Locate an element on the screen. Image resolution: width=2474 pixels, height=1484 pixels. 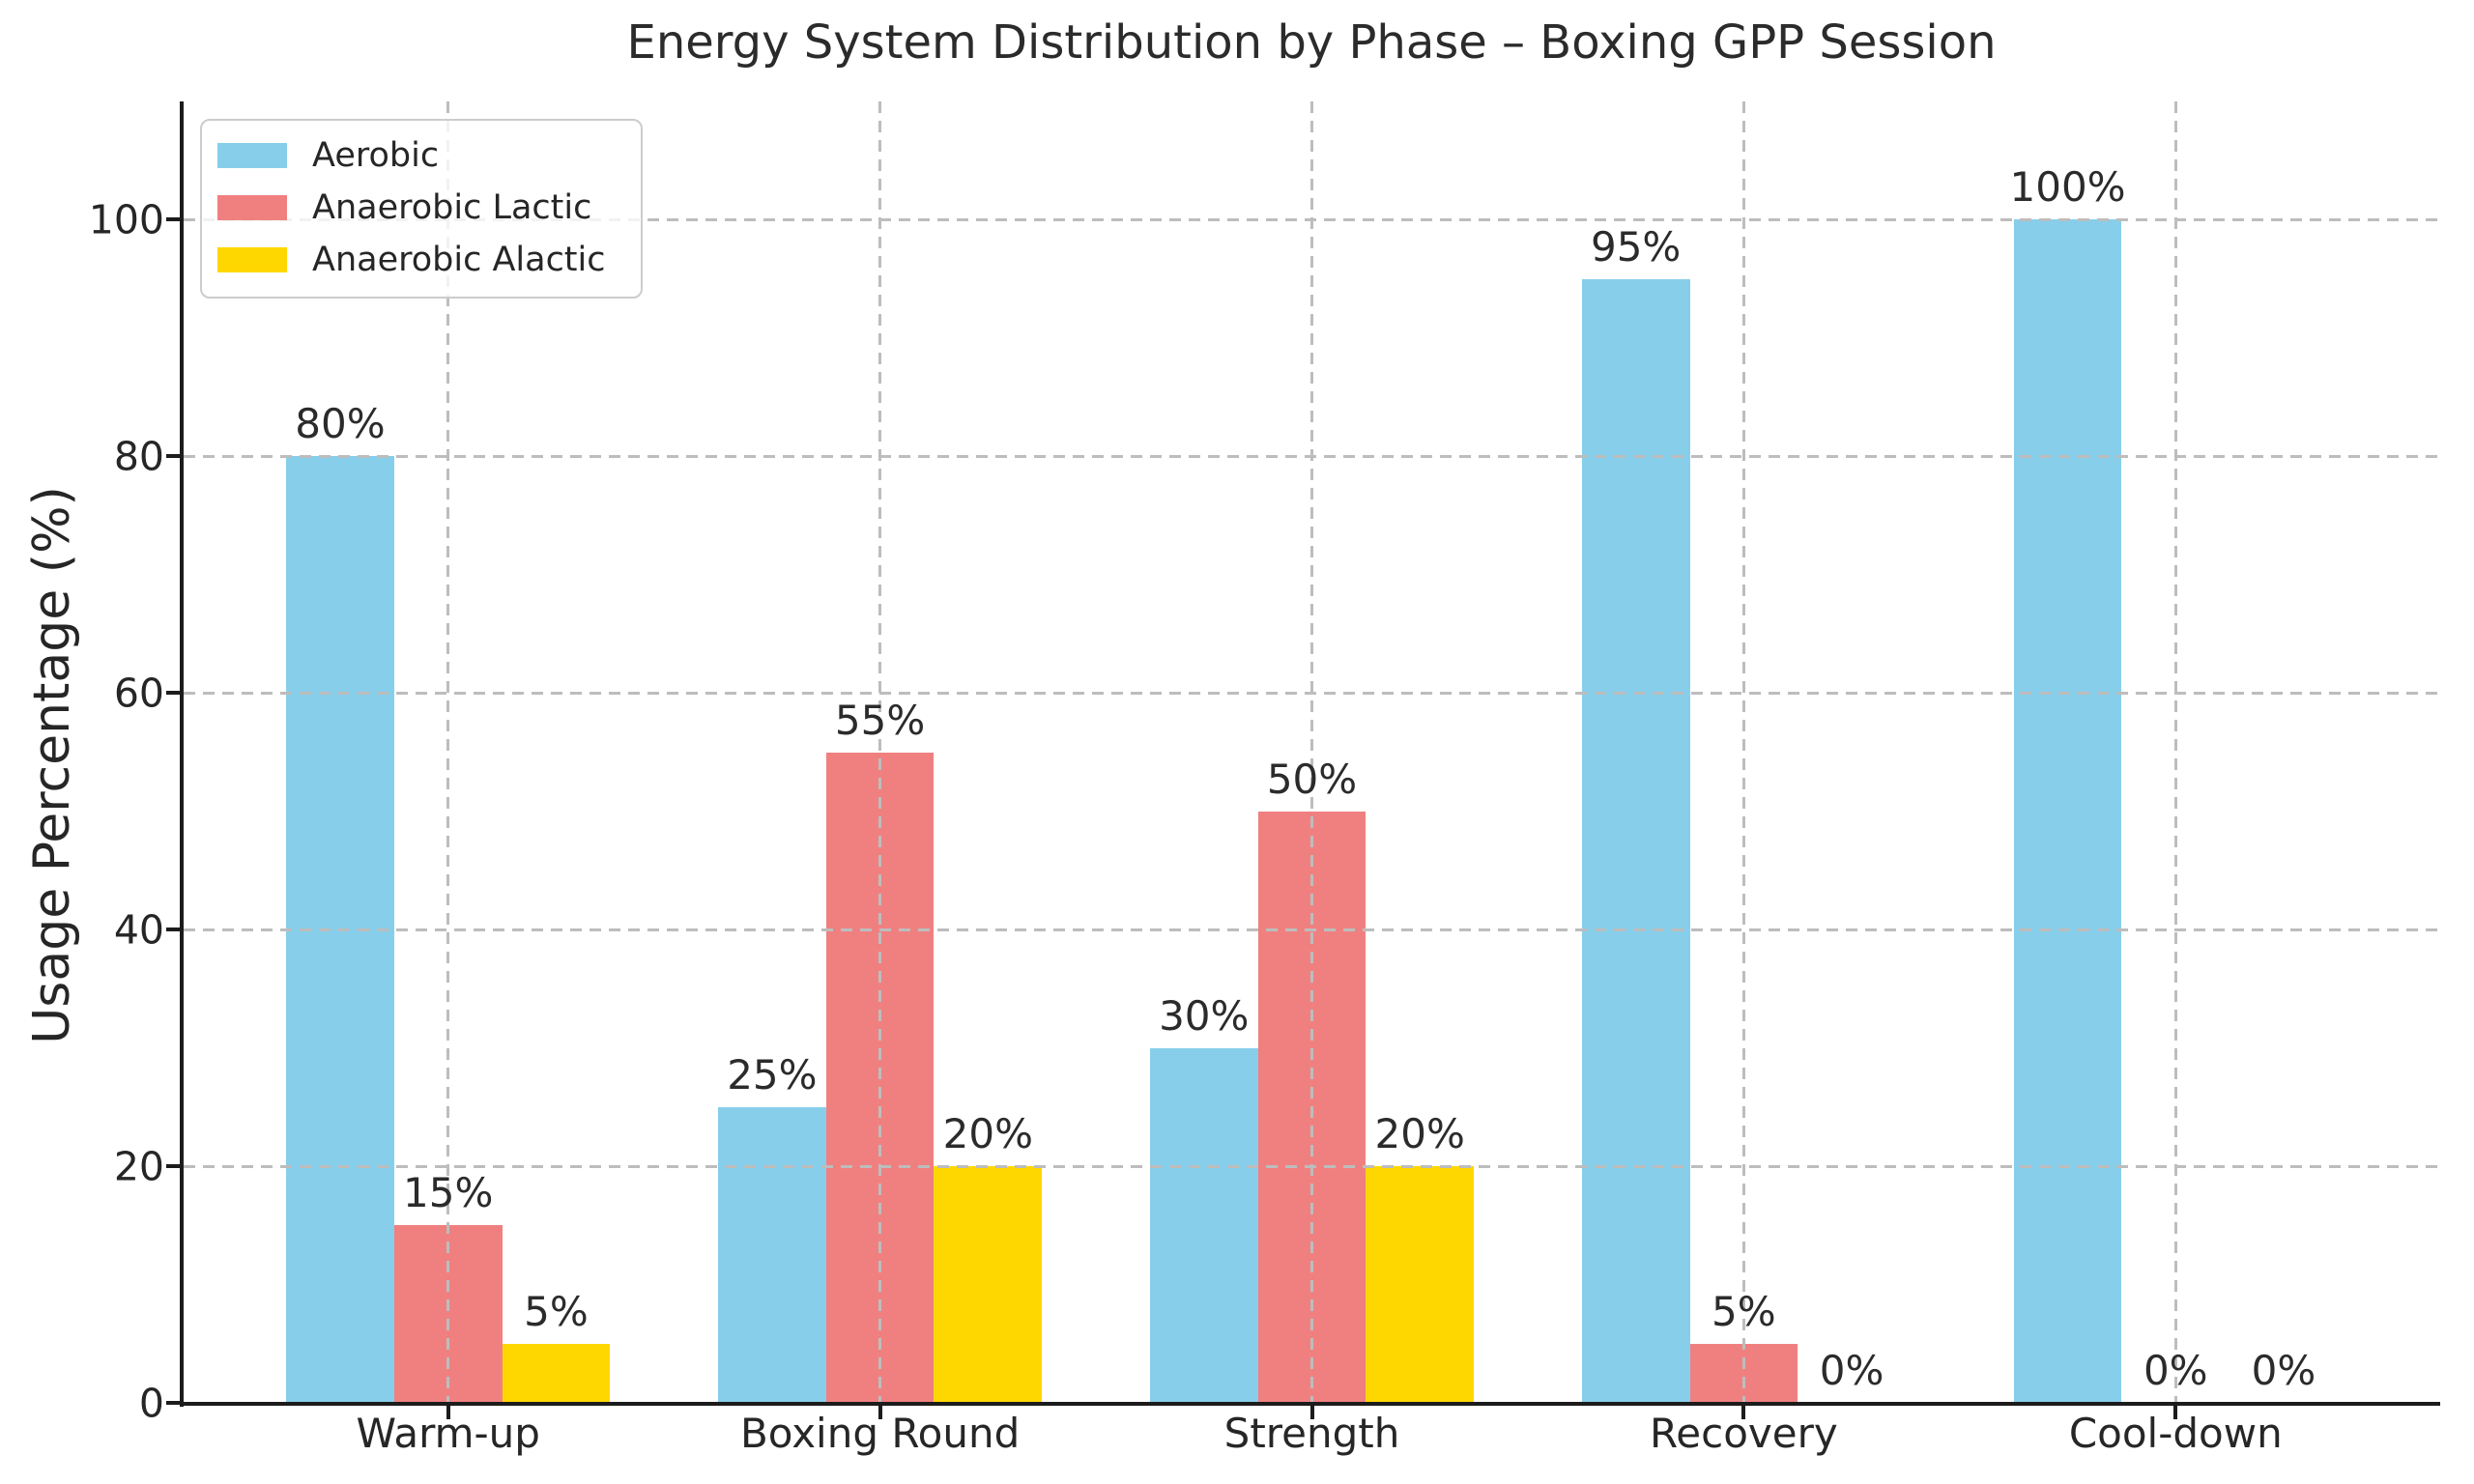
tick-x-strength is located at coordinates (1312, 1413).